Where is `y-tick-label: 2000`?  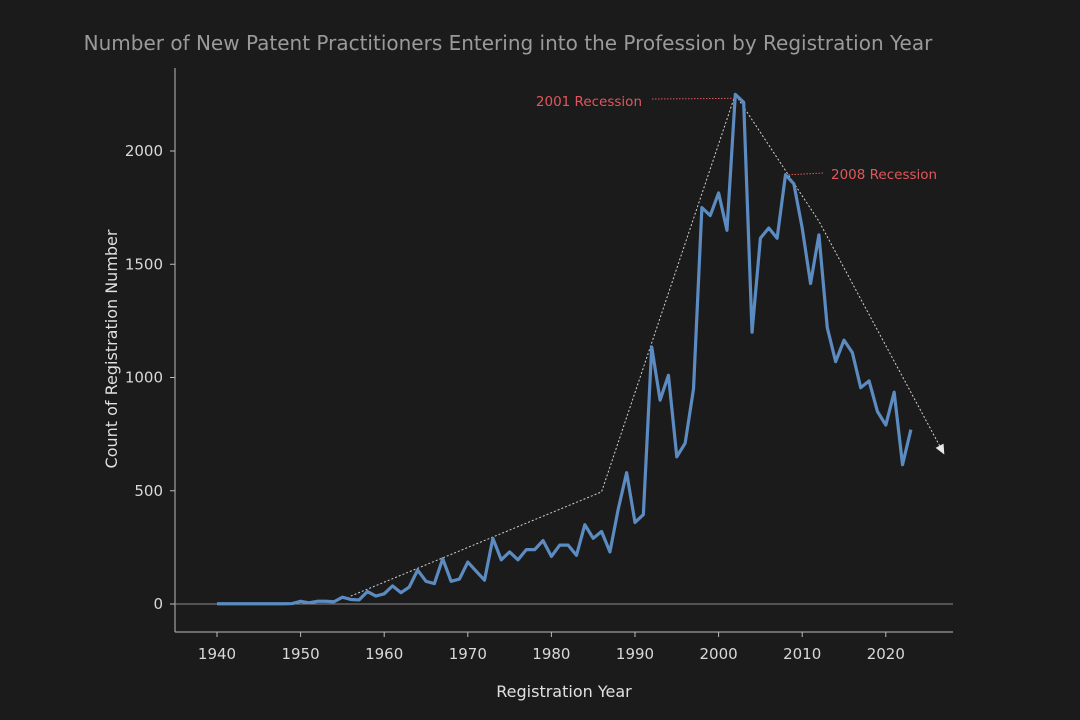
y-tick-label: 2000 is located at coordinates (144, 151).